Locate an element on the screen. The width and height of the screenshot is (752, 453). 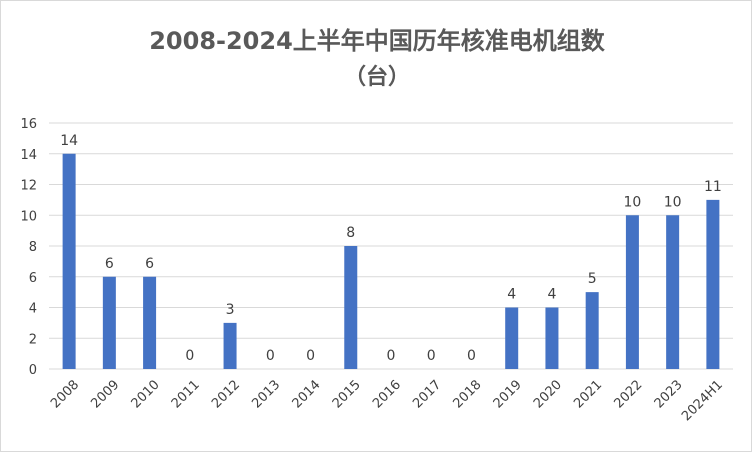
x-tick-label: 2024H1 is located at coordinates (702, 400).